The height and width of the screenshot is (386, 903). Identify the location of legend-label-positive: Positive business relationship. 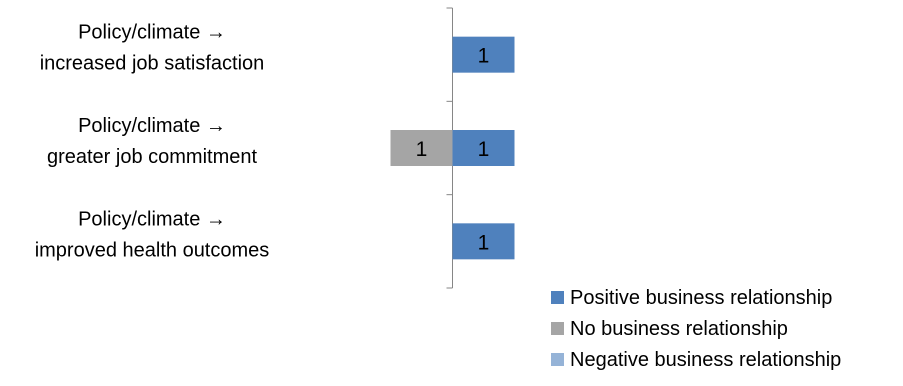
(701, 298).